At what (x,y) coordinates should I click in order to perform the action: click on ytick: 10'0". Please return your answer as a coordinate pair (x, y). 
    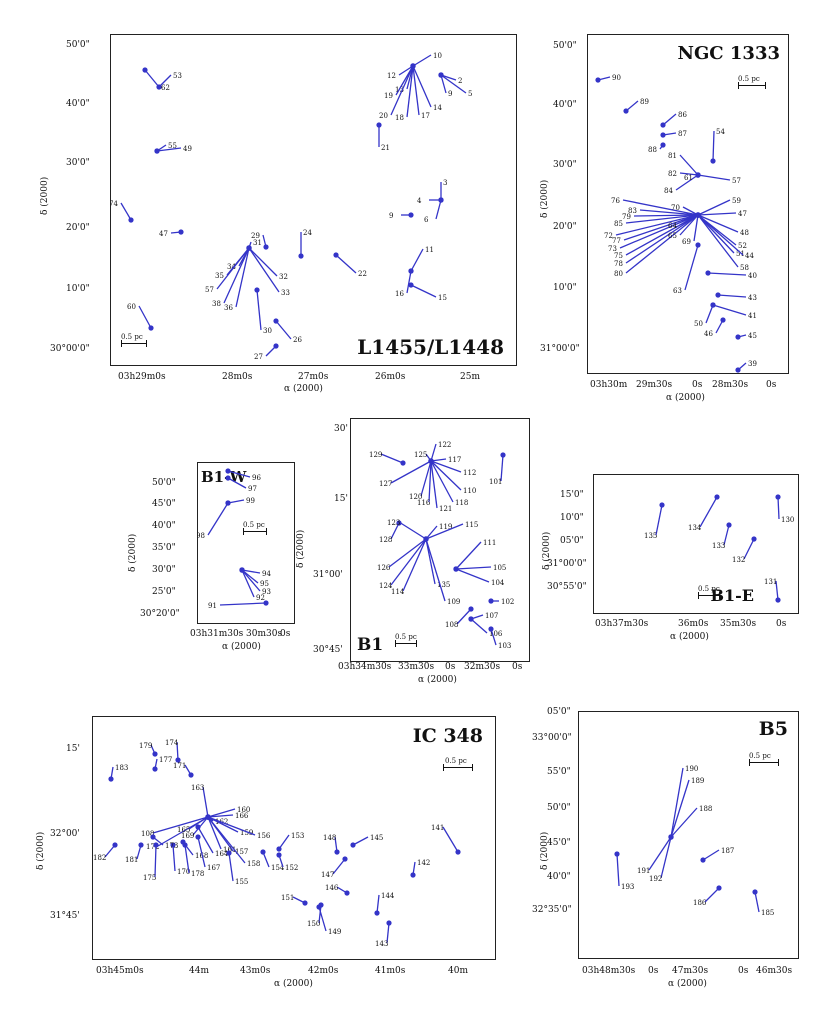
    Looking at the image, I should click on (78, 289).